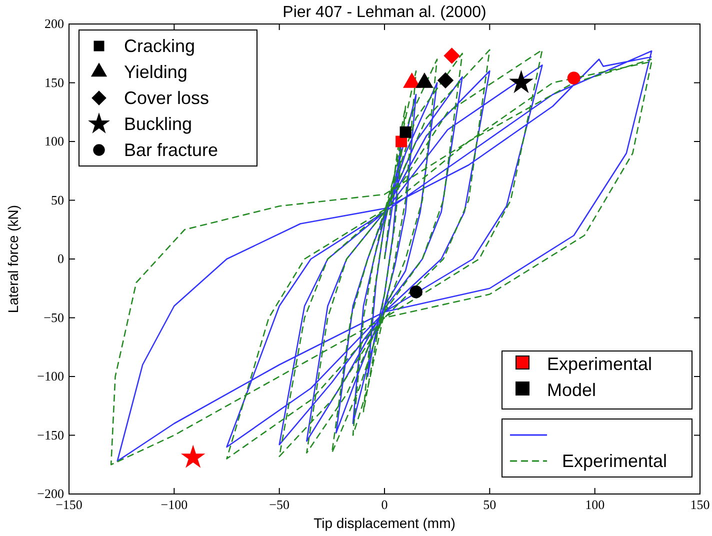  I want to click on y-tick-label: −200, so click(50, 493).